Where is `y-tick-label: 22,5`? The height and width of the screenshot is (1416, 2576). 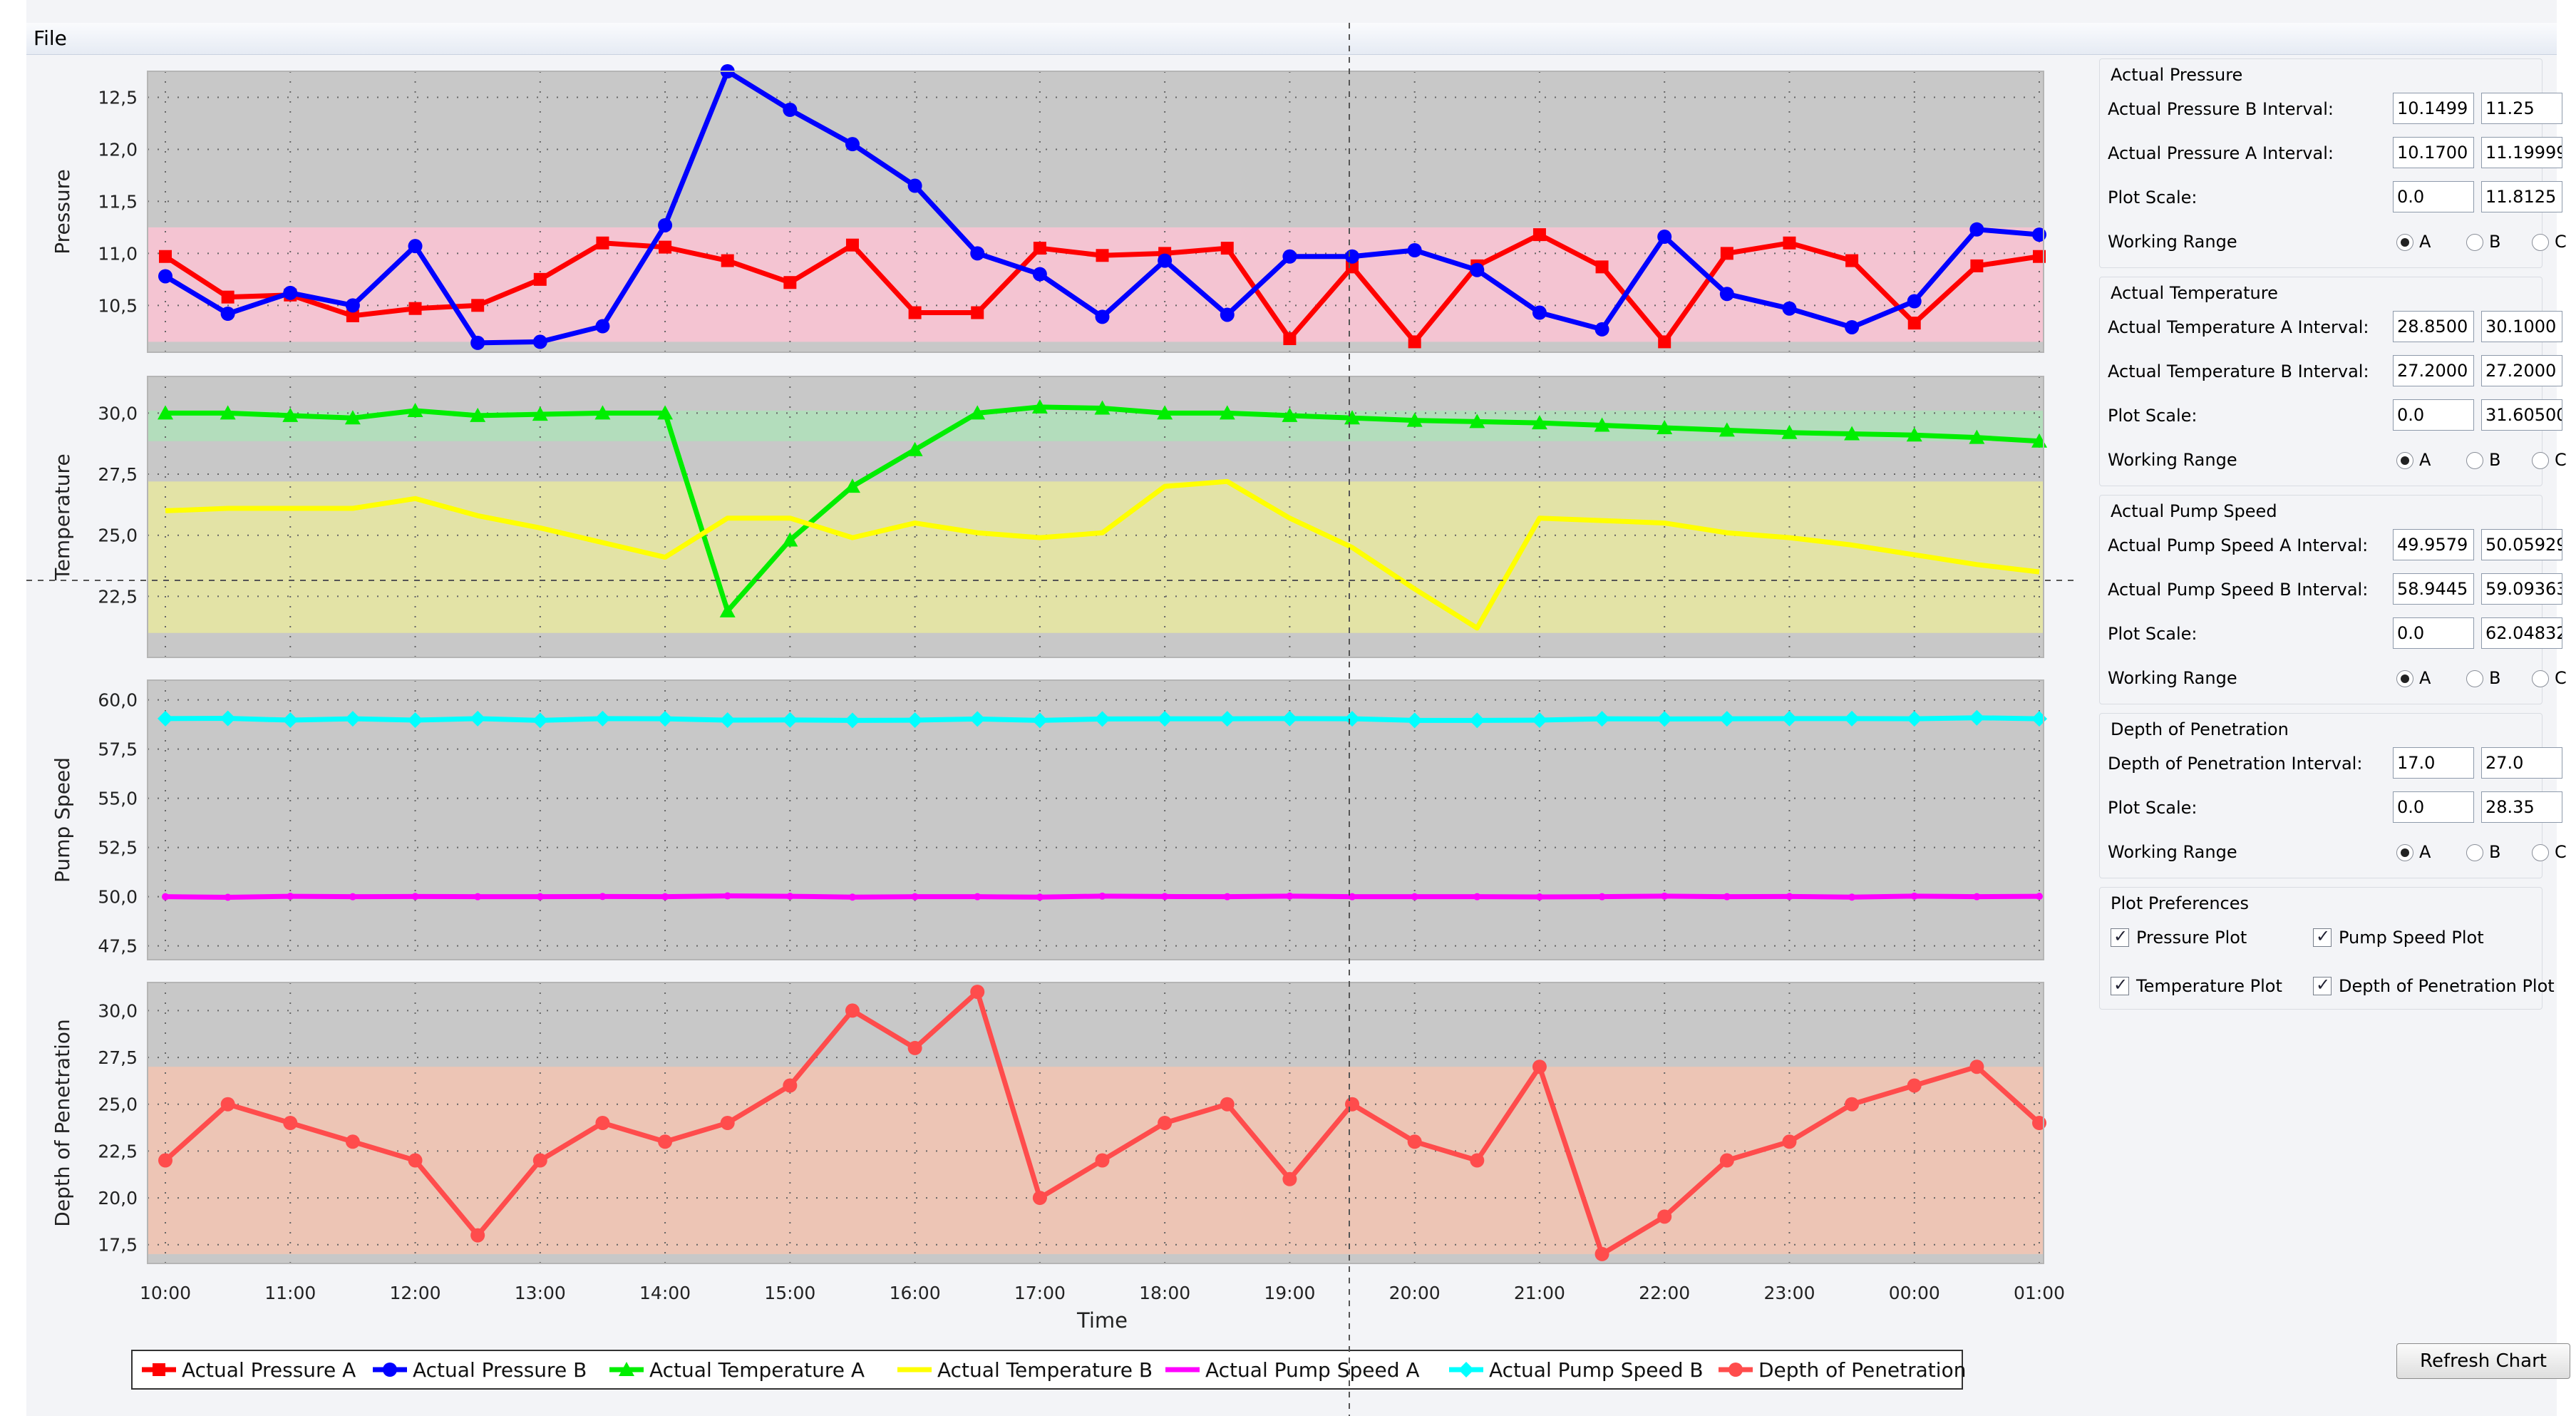 y-tick-label: 22,5 is located at coordinates (118, 1151).